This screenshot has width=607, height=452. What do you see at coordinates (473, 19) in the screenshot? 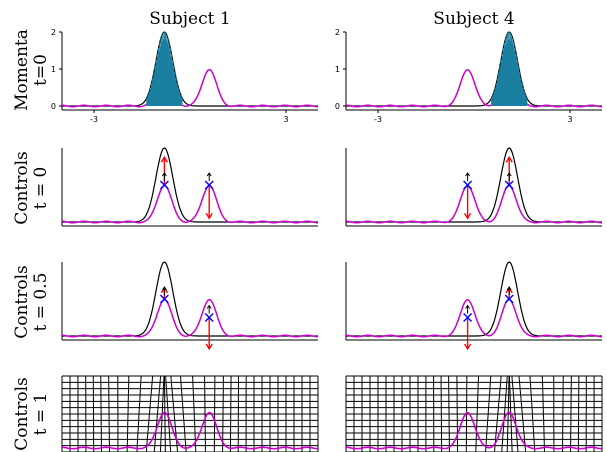
I see `column-title-subject-4: Subject 4` at bounding box center [473, 19].